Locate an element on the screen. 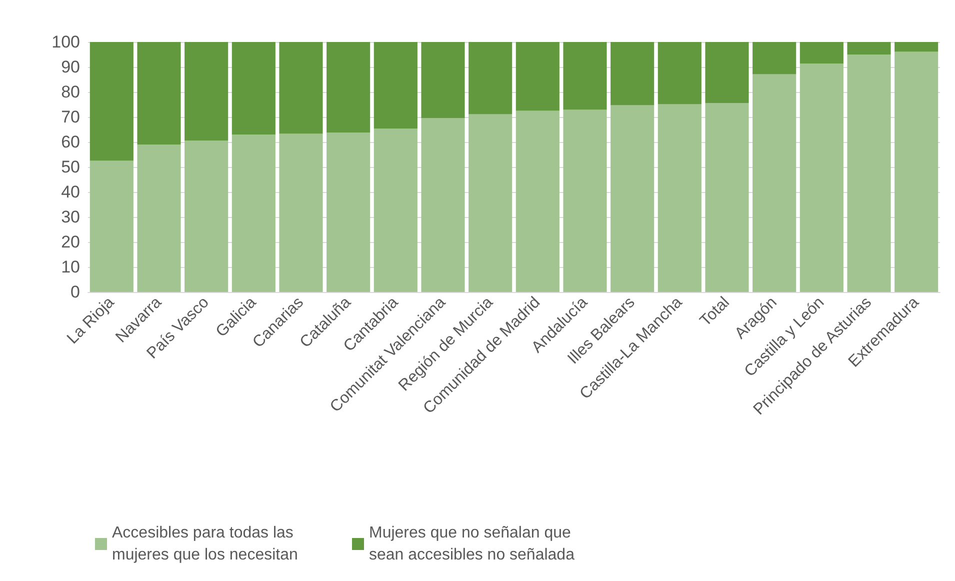  y-tick-label: 10 is located at coordinates (70, 267).